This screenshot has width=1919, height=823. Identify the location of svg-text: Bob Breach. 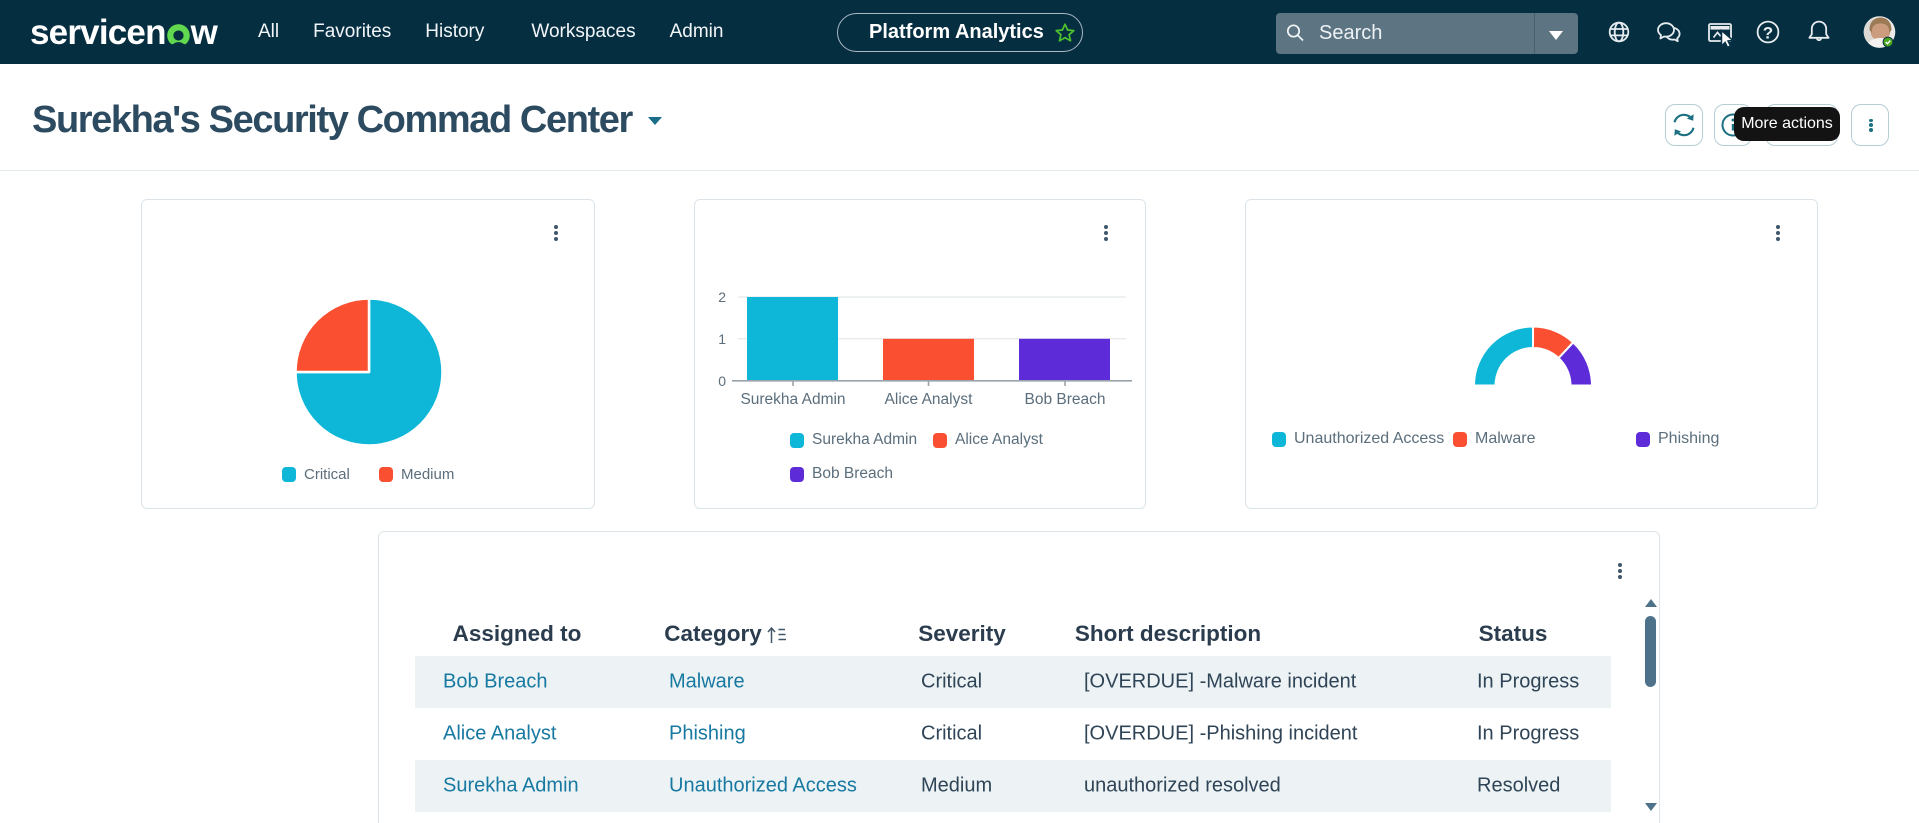
(1065, 399).